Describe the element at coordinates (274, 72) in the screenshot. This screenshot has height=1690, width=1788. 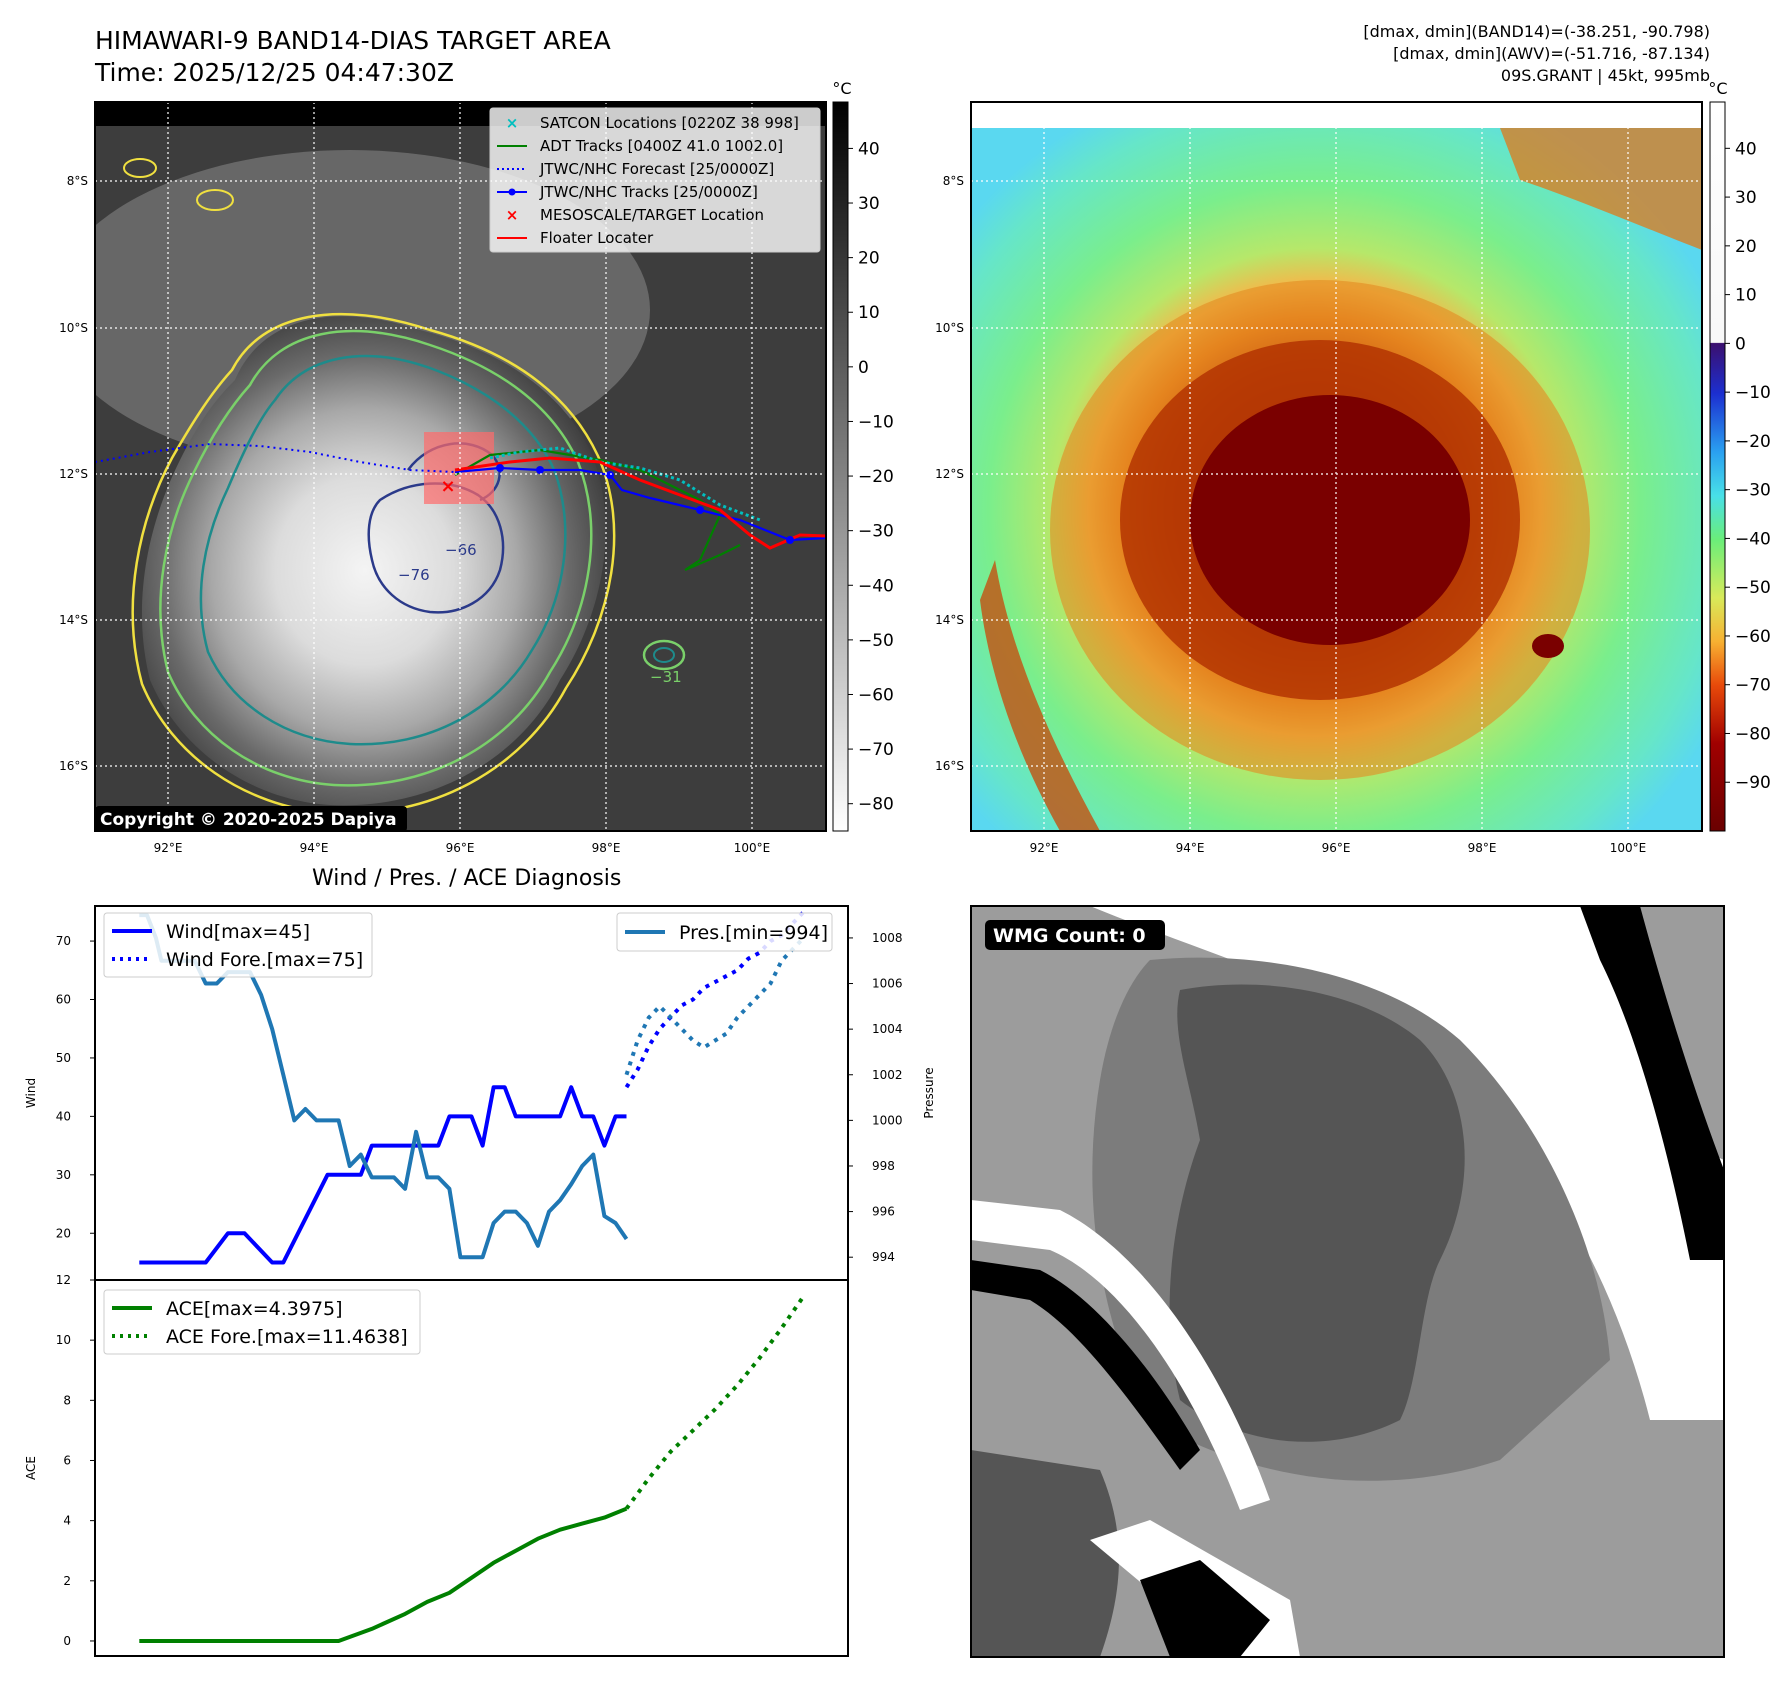
I see `title-line2: Time: 2025/12/25 04:47:30Z` at that location.